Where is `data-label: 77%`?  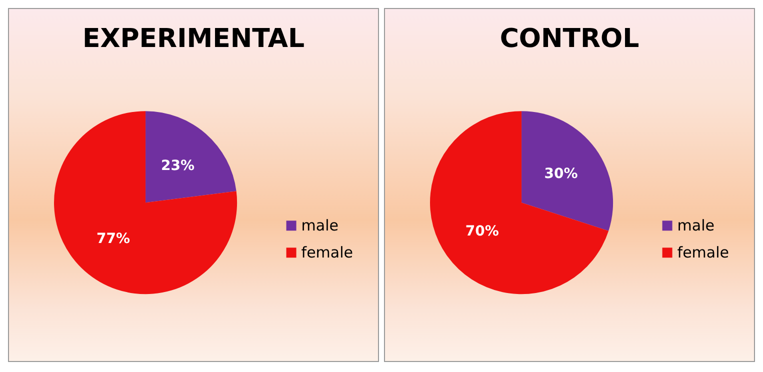 data-label: 77% is located at coordinates (113, 239).